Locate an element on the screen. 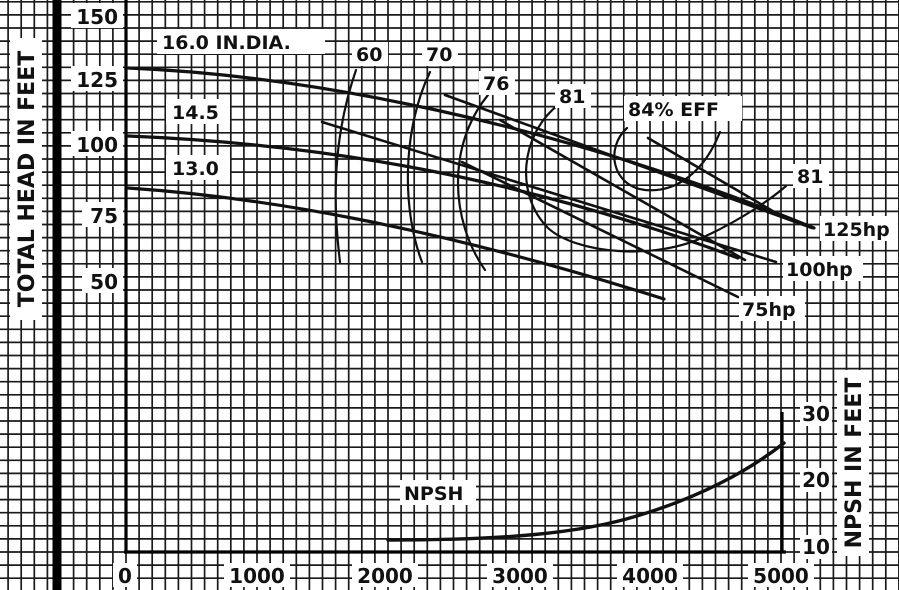 The height and width of the screenshot is (590, 899). x-tick-1000: 1000 is located at coordinates (257, 575).